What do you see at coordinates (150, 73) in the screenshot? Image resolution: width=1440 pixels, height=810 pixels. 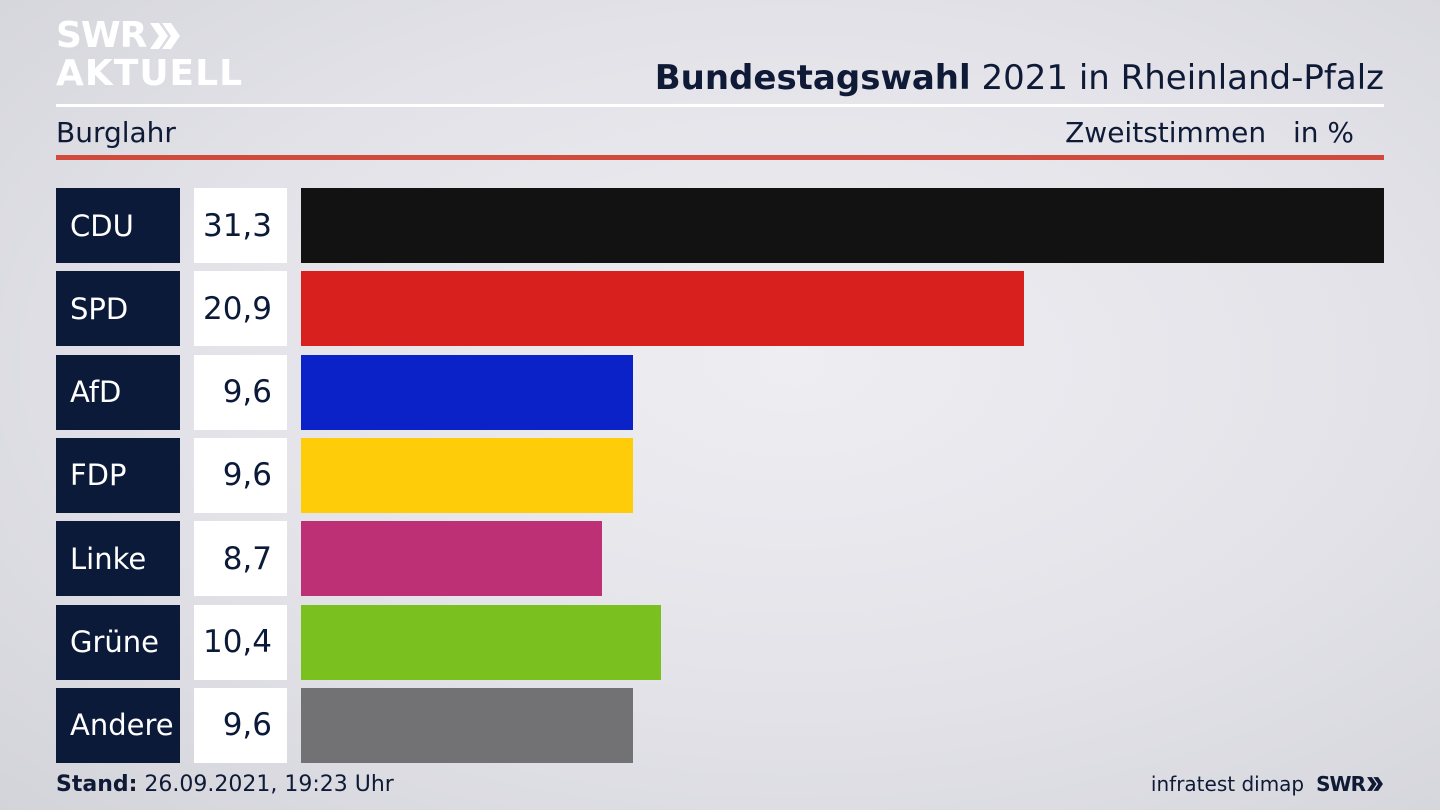 I see `logo-aktuell-text: AKTUELL` at bounding box center [150, 73].